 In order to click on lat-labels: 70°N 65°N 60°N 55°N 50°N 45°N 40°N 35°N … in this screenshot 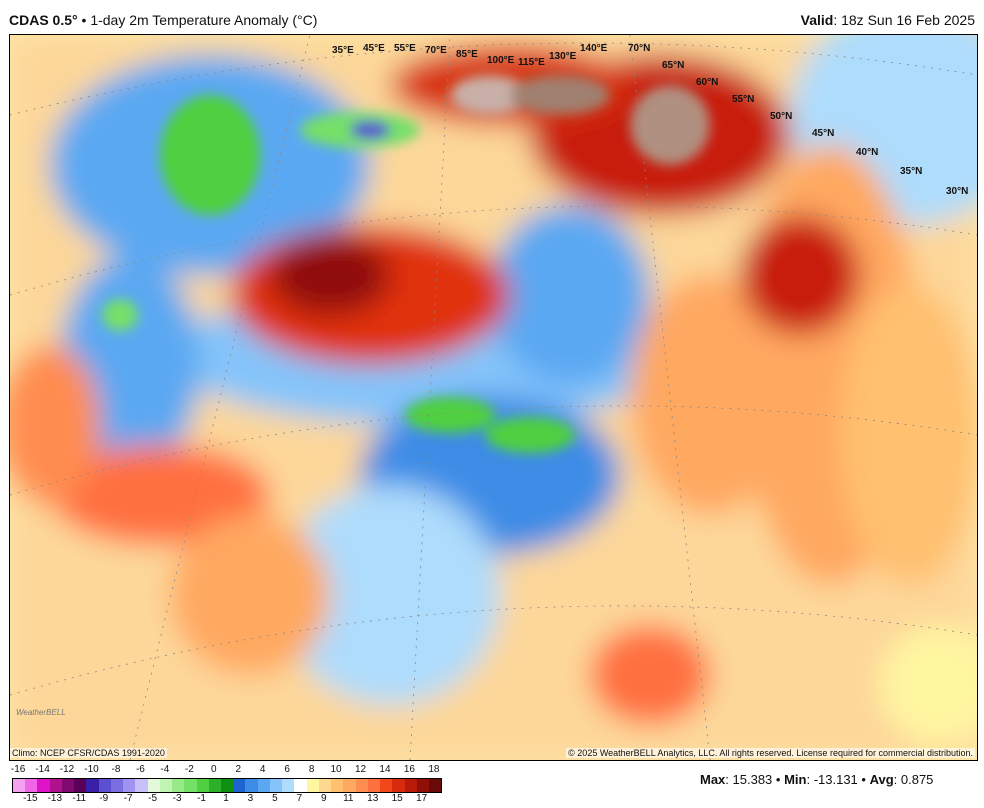, I will do `click(798, 120)`.